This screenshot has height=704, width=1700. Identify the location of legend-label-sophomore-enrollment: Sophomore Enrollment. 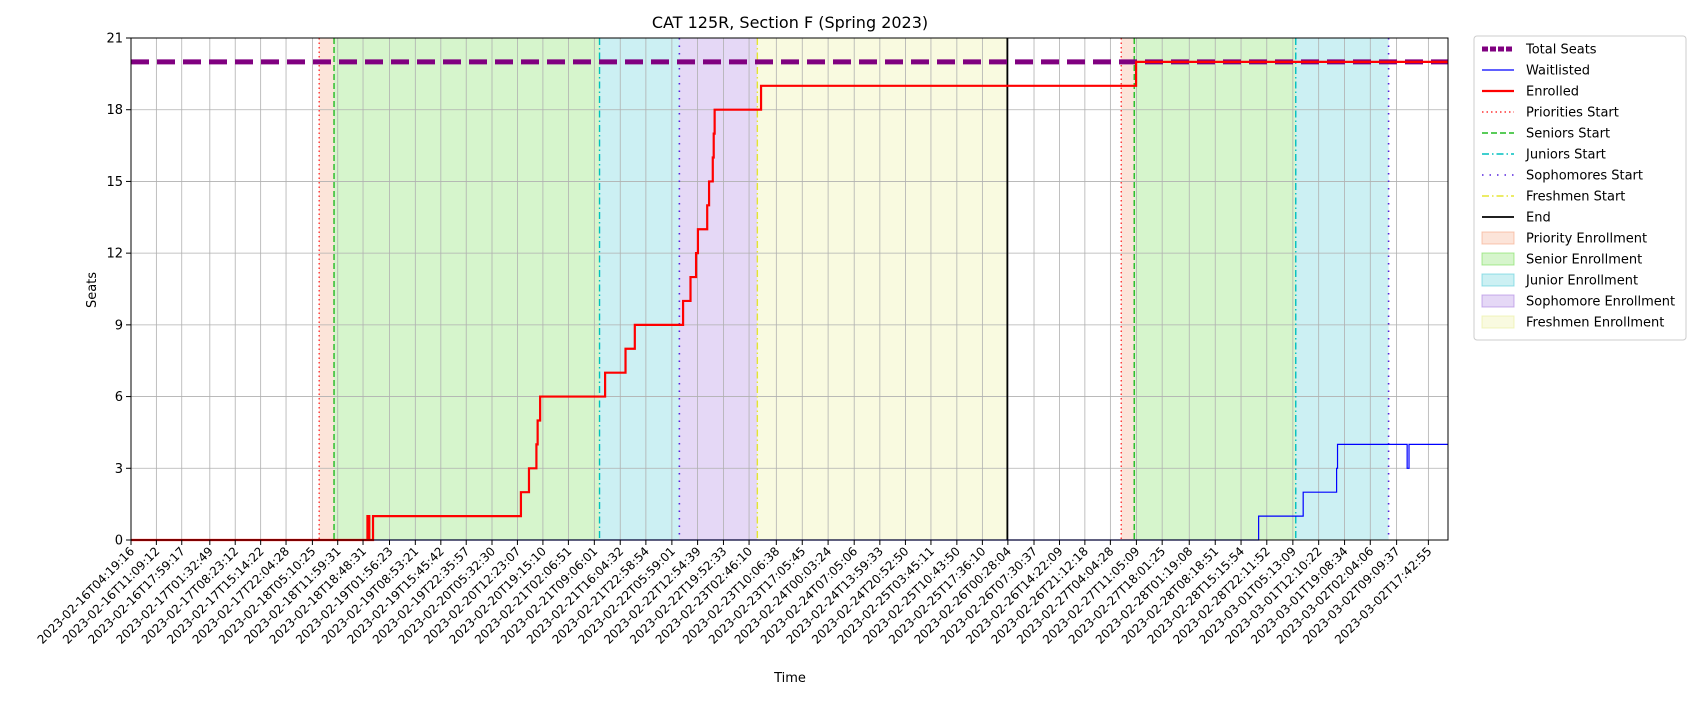
(1600, 302).